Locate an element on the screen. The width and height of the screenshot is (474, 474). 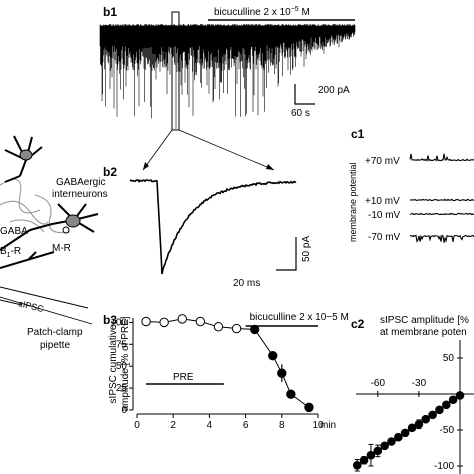
b2-scale-lines is located at coordinates (286, 254).